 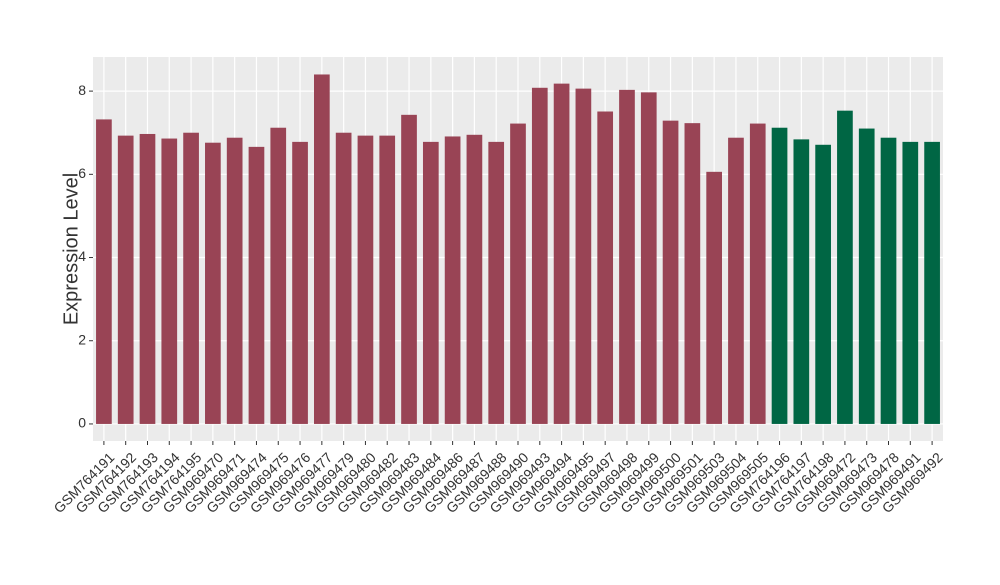 I want to click on y-tick-label: 2, so click(x=82, y=339).